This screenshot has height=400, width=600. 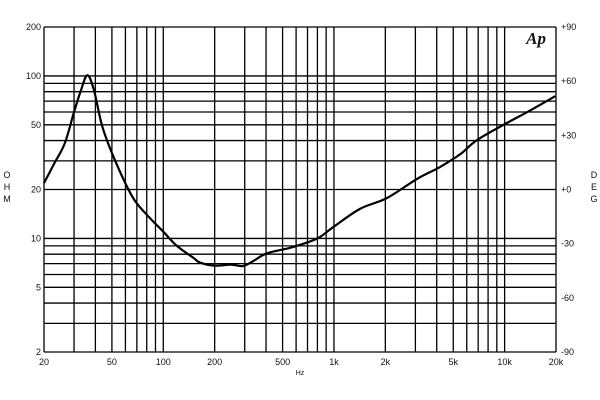 I want to click on y2-tick-label: -30, so click(x=567, y=244).